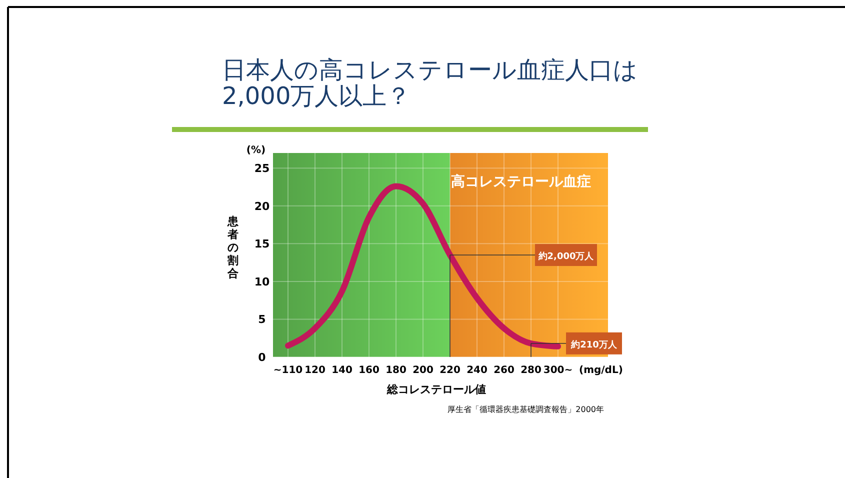 Image resolution: width=845 pixels, height=478 pixels. What do you see at coordinates (566, 256) in the screenshot?
I see `annotation: 約2,000万人` at bounding box center [566, 256].